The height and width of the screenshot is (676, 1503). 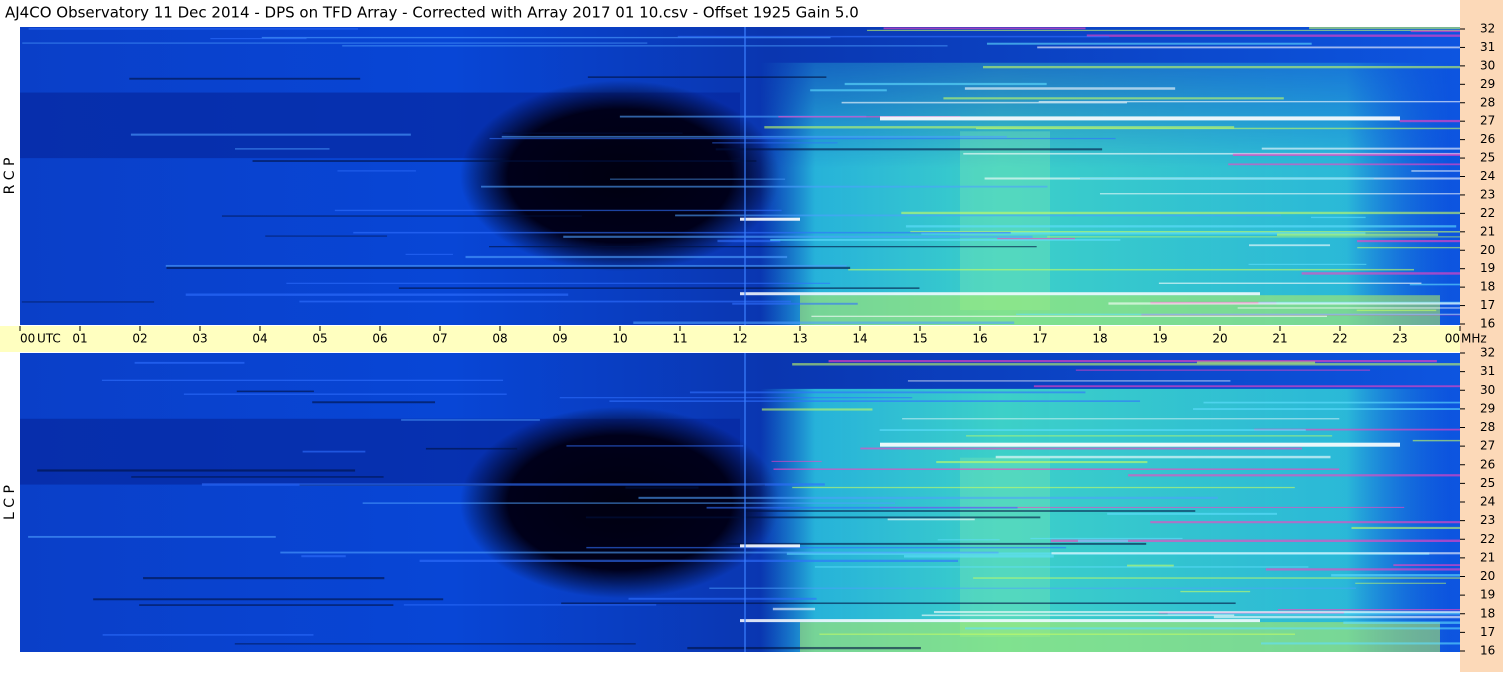 What do you see at coordinates (1487, 371) in the screenshot?
I see `y-tick-label: 31` at bounding box center [1487, 371].